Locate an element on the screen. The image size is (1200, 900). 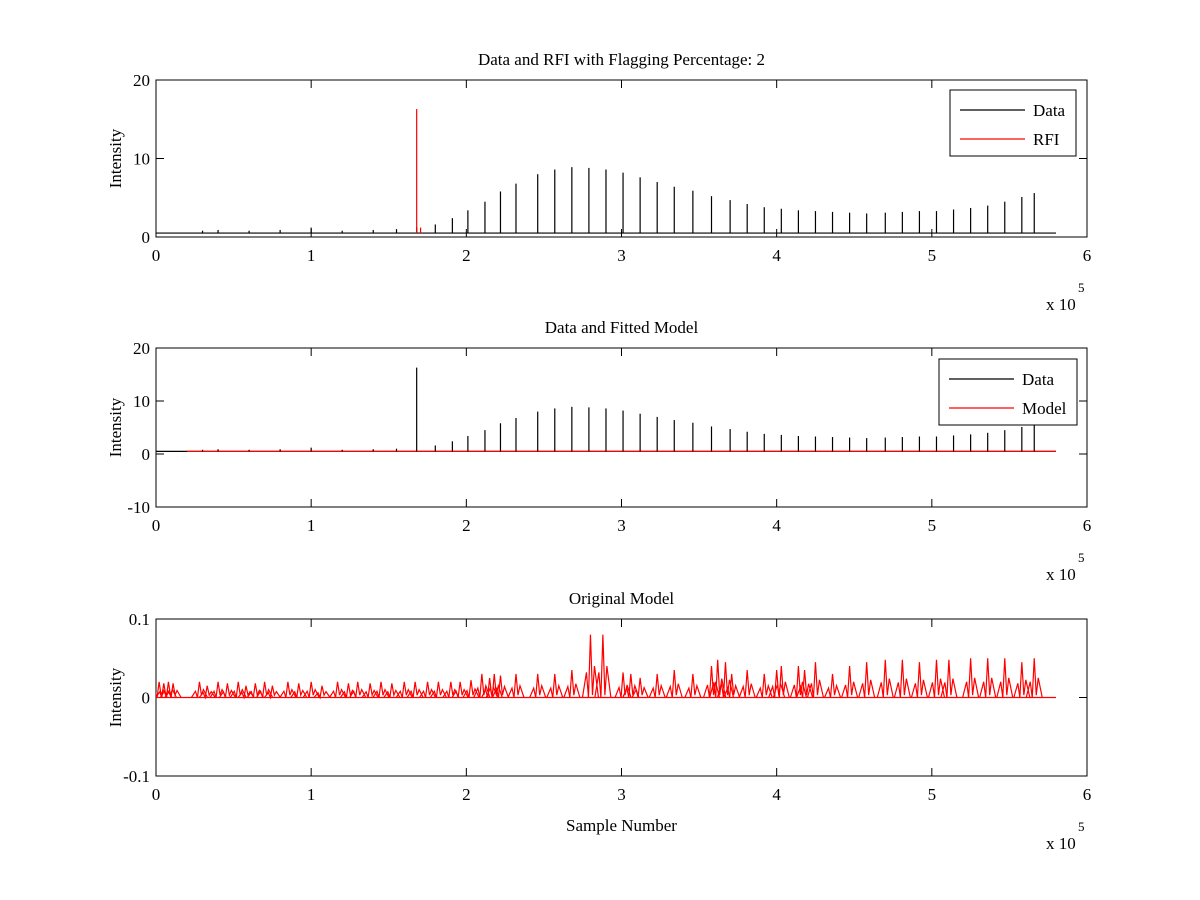
y-tick-label: -0.1 is located at coordinates (136, 776).